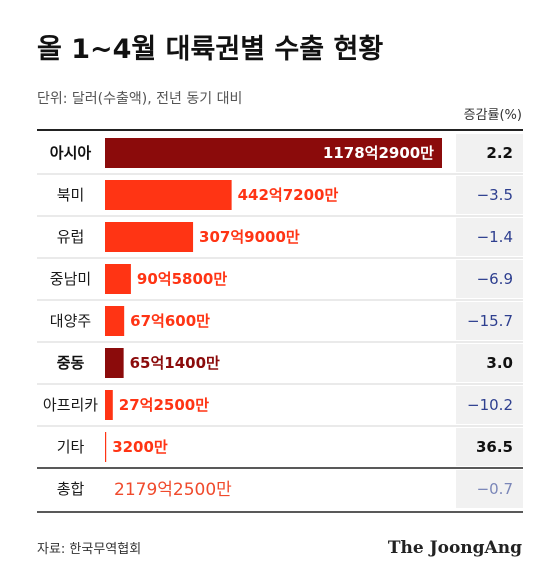 Image resolution: width=559 pixels, height=577 pixels. I want to click on total-change-rate-label: −0.7, so click(495, 489).